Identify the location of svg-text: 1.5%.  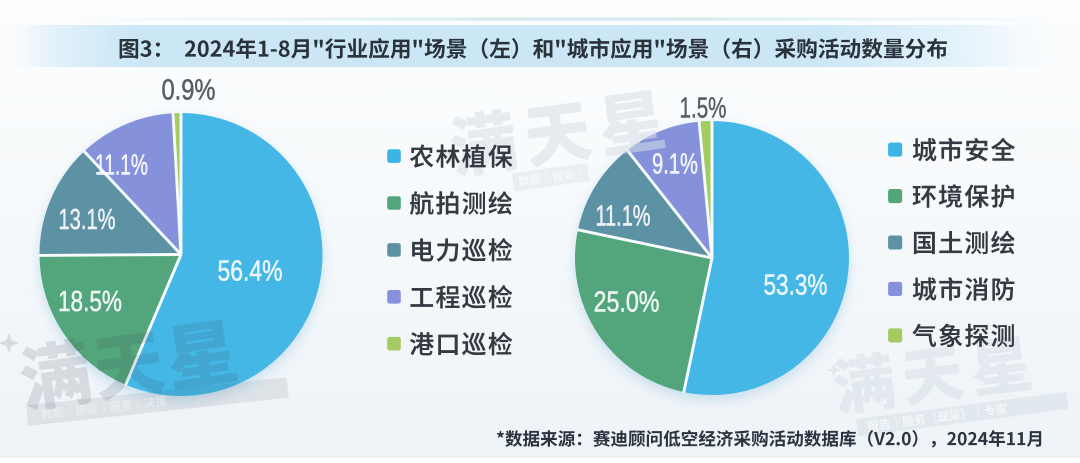
(703, 109).